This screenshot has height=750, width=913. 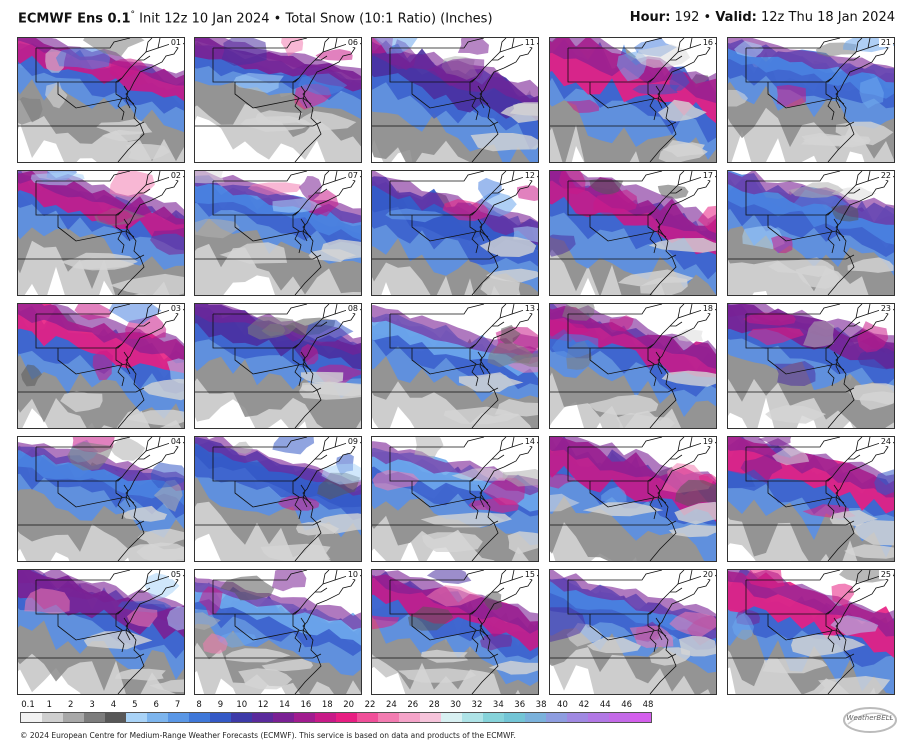 What do you see at coordinates (92, 705) in the screenshot?
I see `legend-tick-label: 3` at bounding box center [92, 705].